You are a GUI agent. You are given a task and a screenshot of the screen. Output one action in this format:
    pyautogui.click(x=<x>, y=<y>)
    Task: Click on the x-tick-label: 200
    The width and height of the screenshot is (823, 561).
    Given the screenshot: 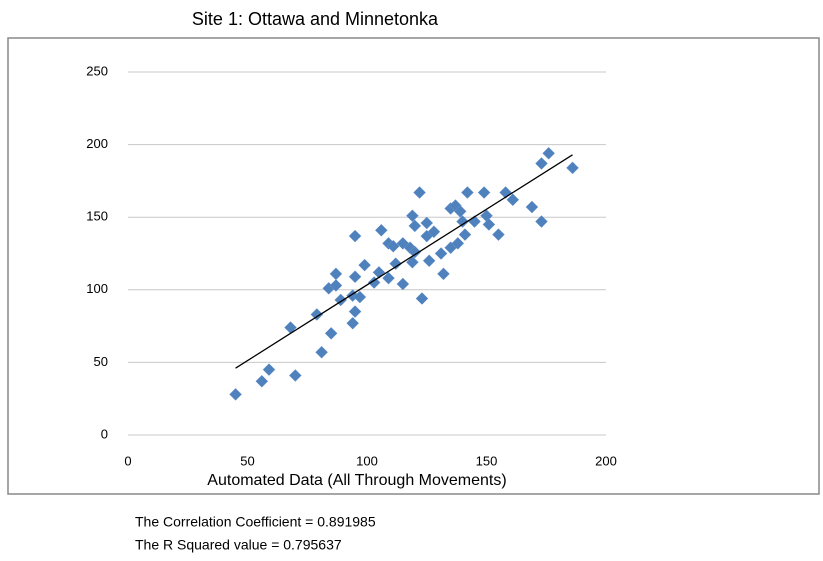 What is the action you would take?
    pyautogui.click(x=606, y=460)
    